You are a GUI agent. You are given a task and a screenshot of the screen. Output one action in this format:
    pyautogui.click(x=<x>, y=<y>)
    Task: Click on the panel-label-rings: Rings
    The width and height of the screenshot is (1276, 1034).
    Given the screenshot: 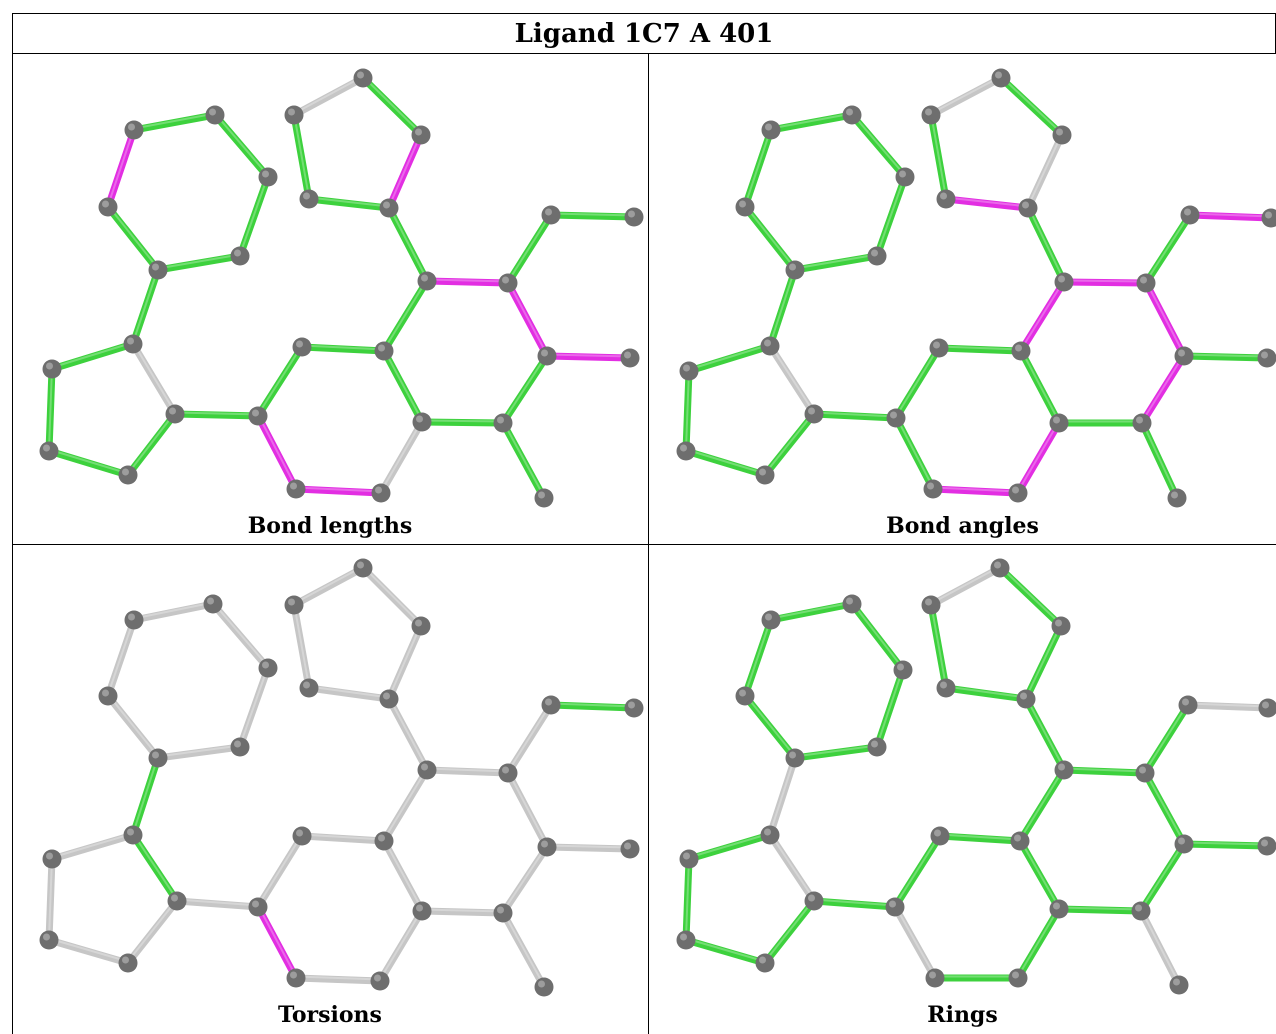 What is the action you would take?
    pyautogui.click(x=962, y=1015)
    